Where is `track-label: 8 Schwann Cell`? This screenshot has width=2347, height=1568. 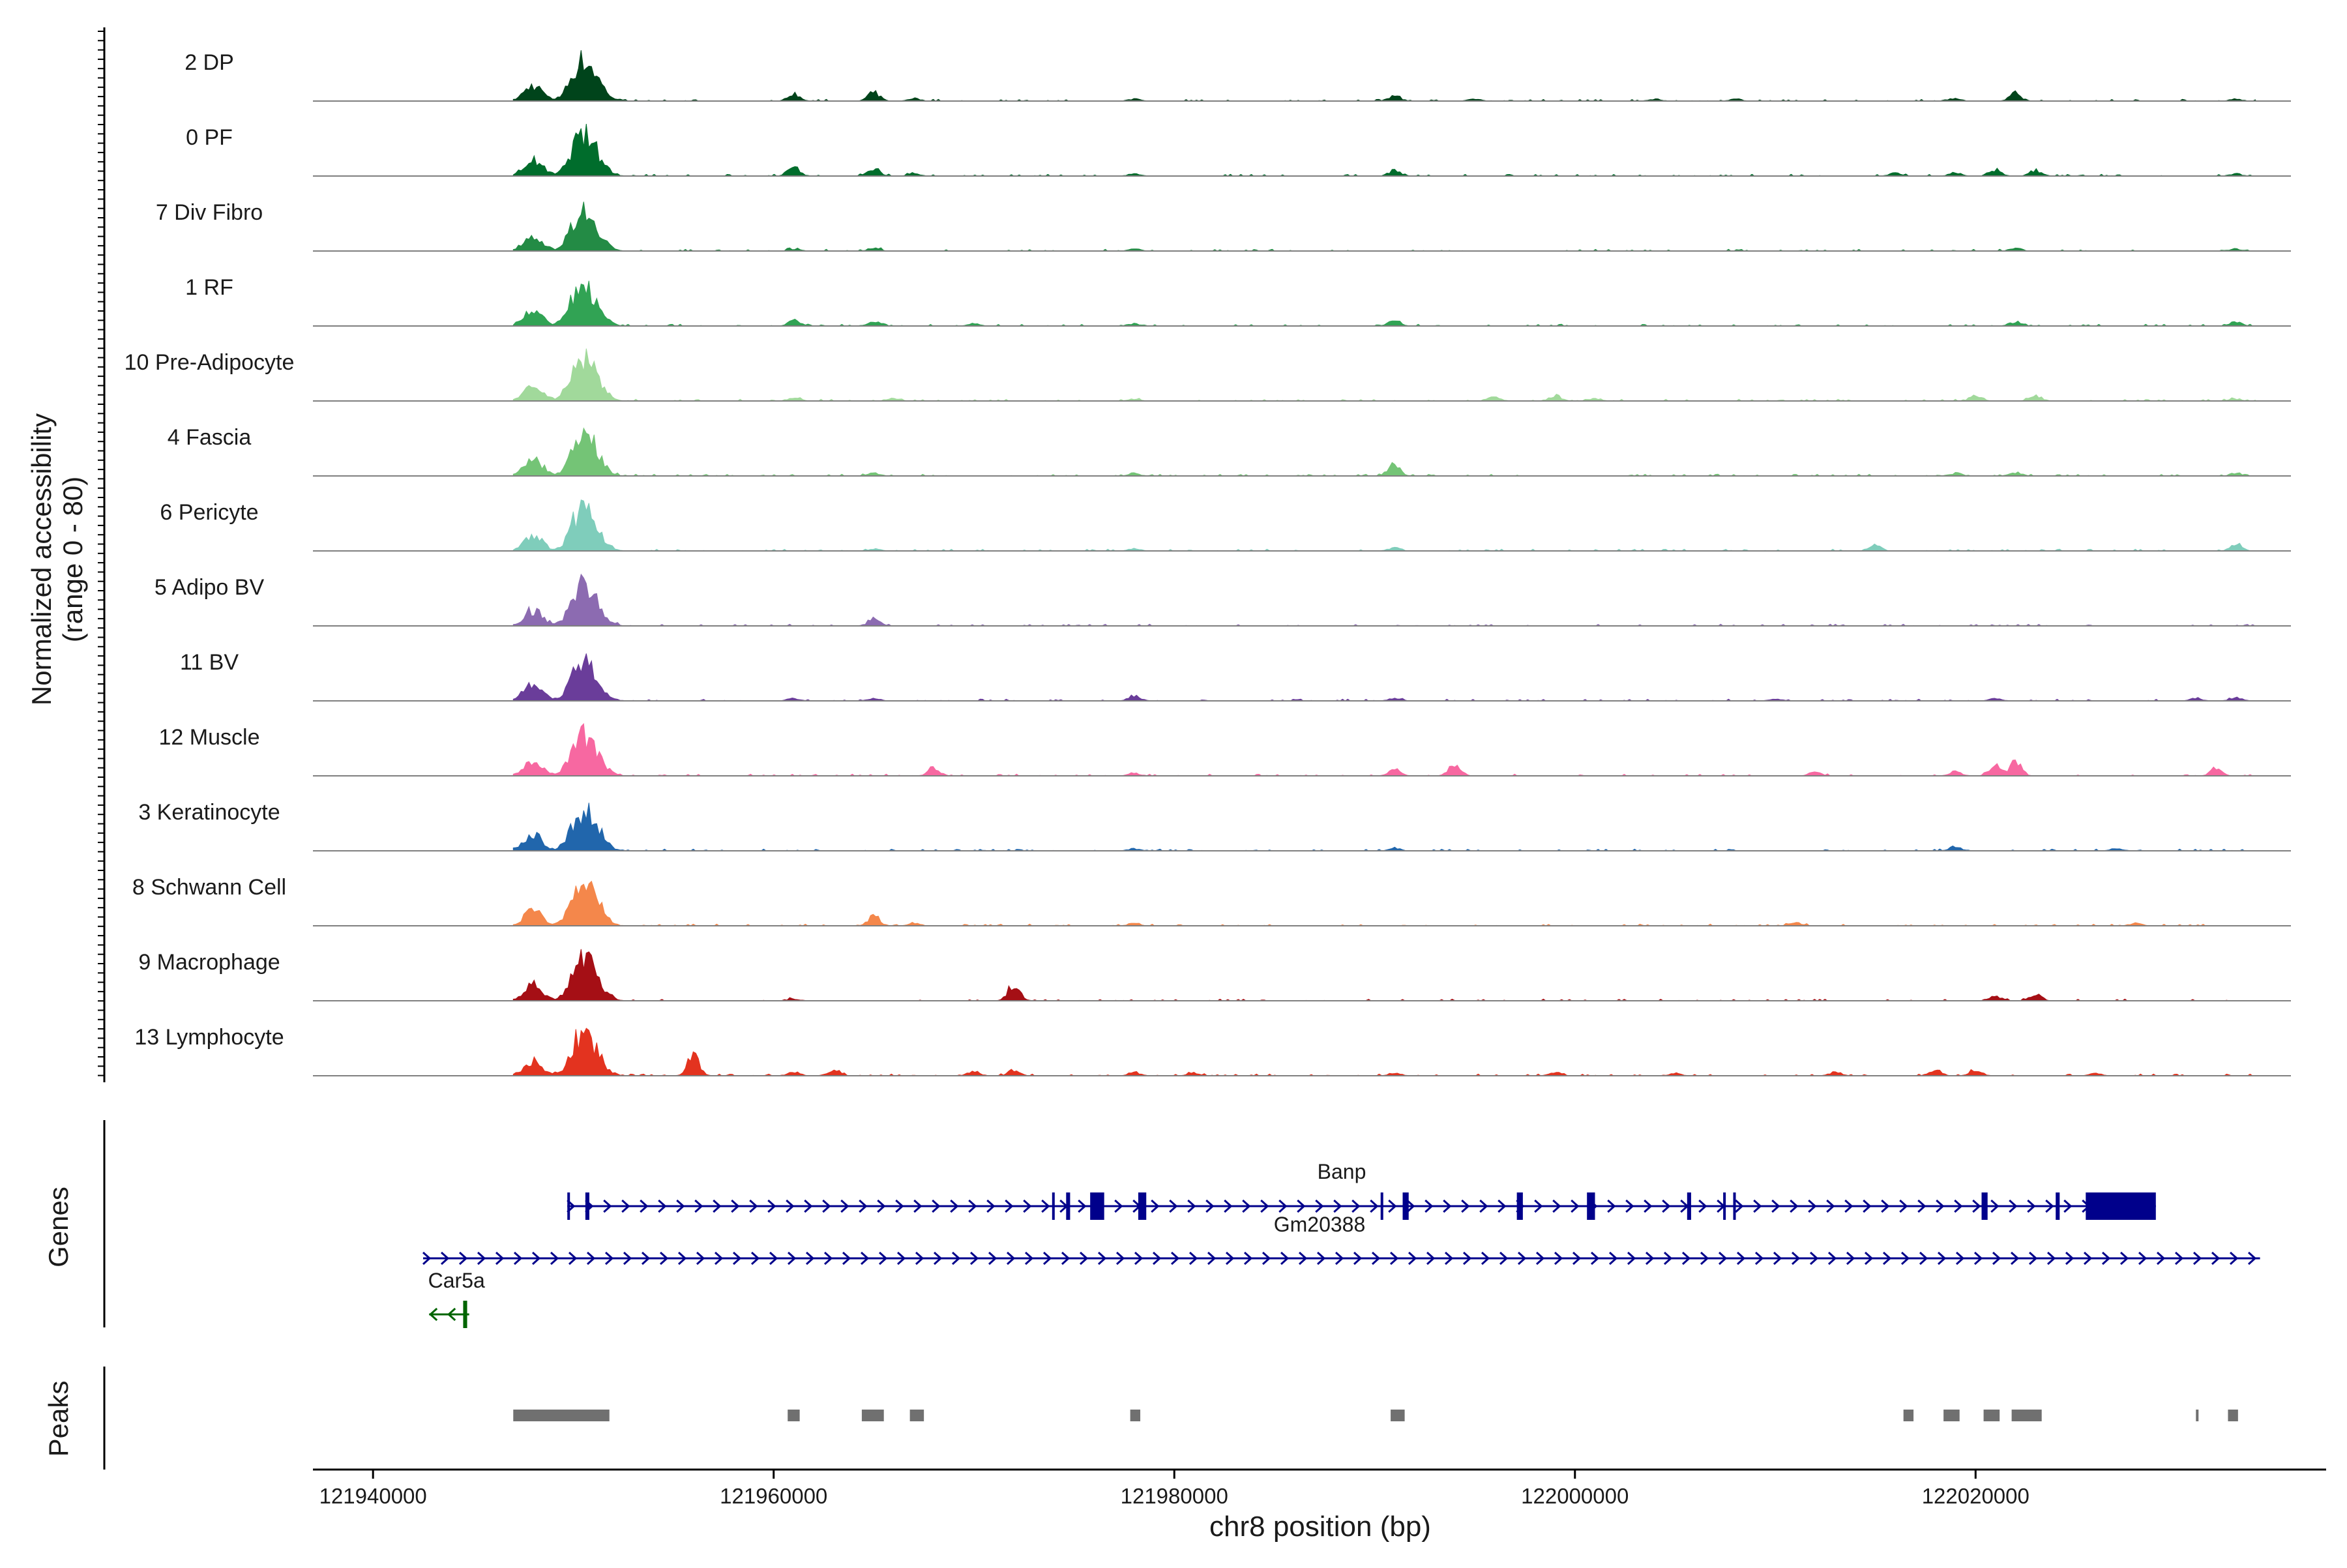 track-label: 8 Schwann Cell is located at coordinates (209, 888).